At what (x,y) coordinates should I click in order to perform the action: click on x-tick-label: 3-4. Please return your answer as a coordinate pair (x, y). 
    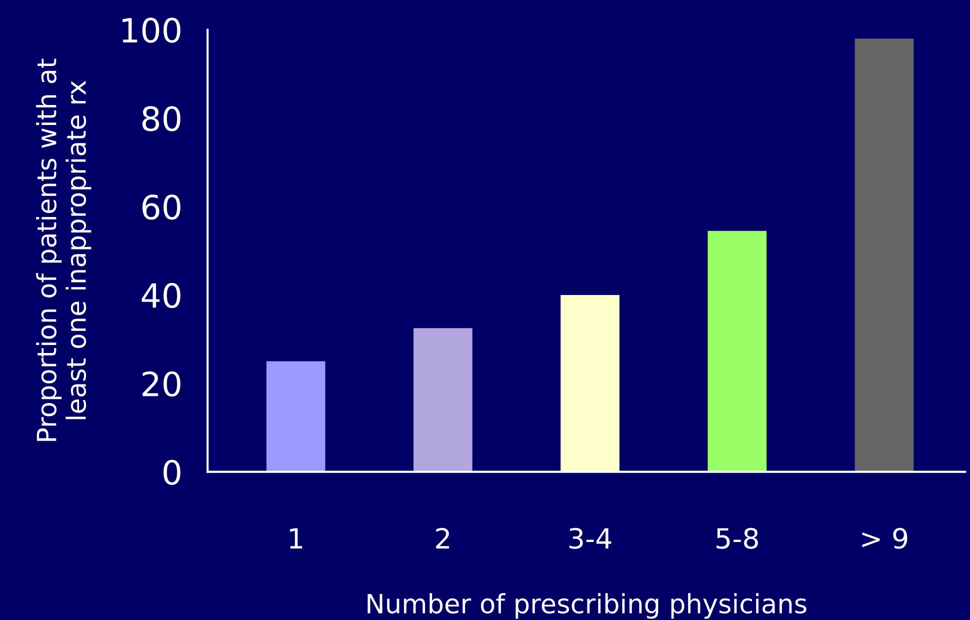
    Looking at the image, I should click on (590, 538).